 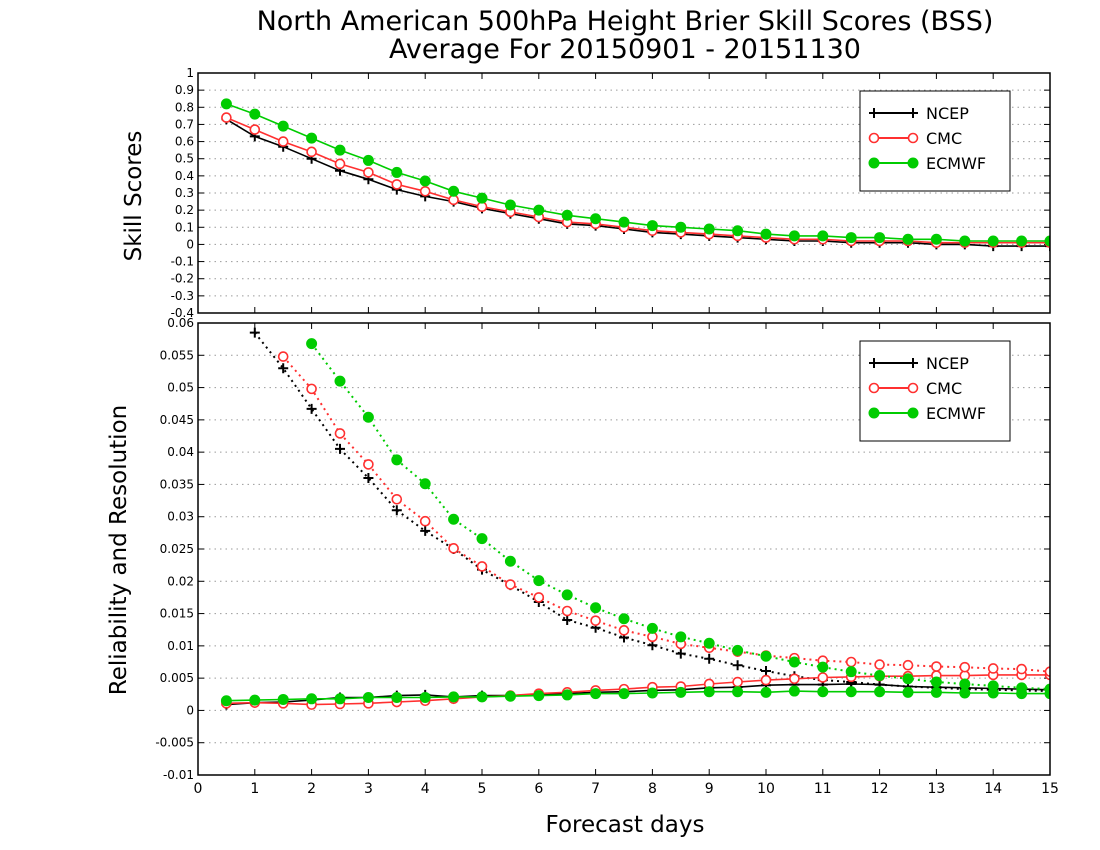 What do you see at coordinates (177, 549) in the screenshot?
I see `y-tick-label: 0.025` at bounding box center [177, 549].